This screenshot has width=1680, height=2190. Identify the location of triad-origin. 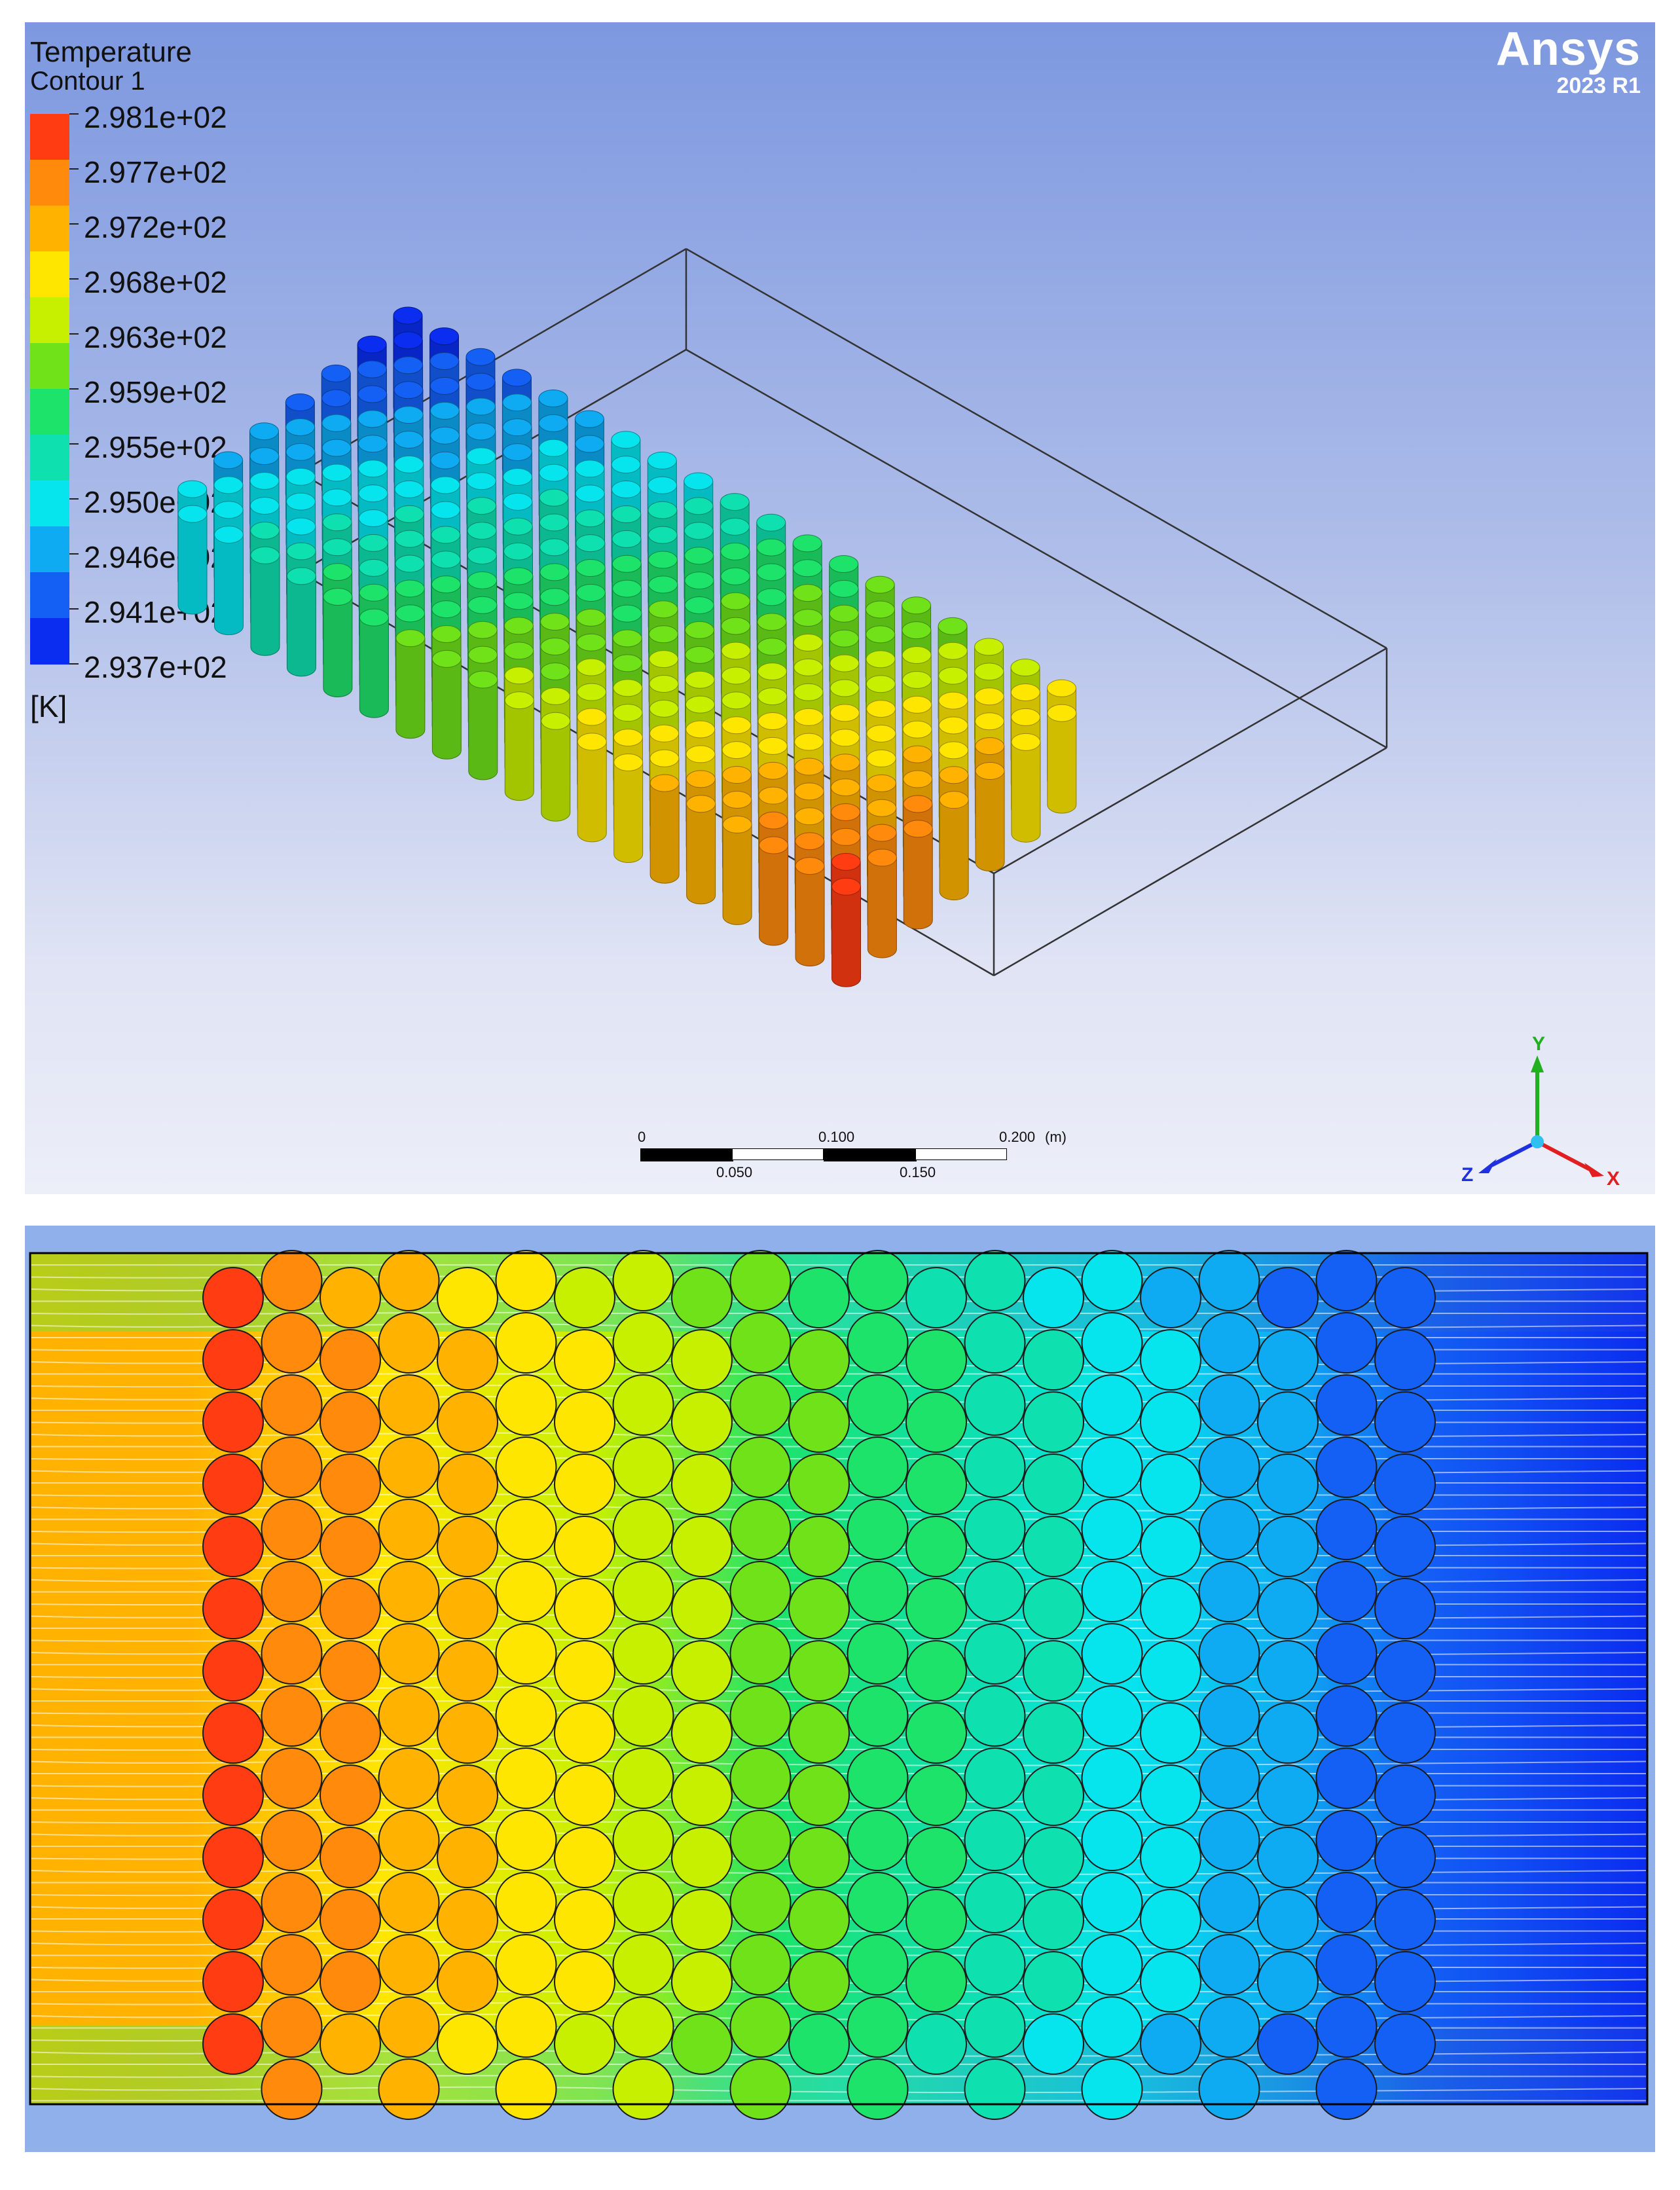
(1537, 1141).